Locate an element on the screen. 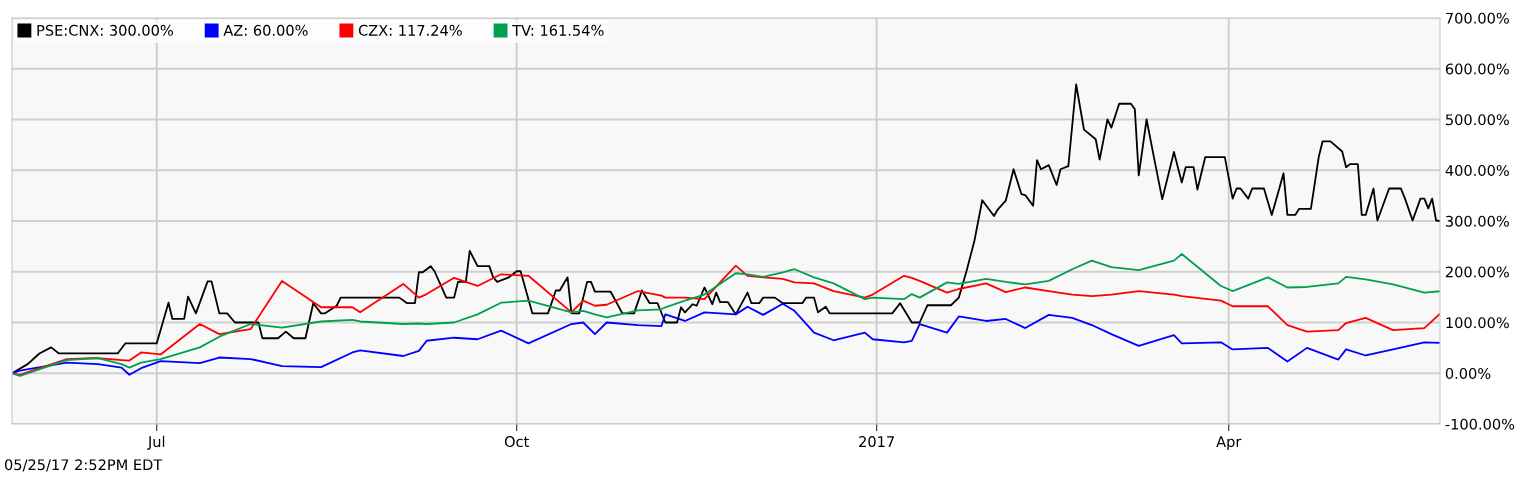 This screenshot has width=1524, height=478. y-tick-label: 700.00% is located at coordinates (1477, 18).